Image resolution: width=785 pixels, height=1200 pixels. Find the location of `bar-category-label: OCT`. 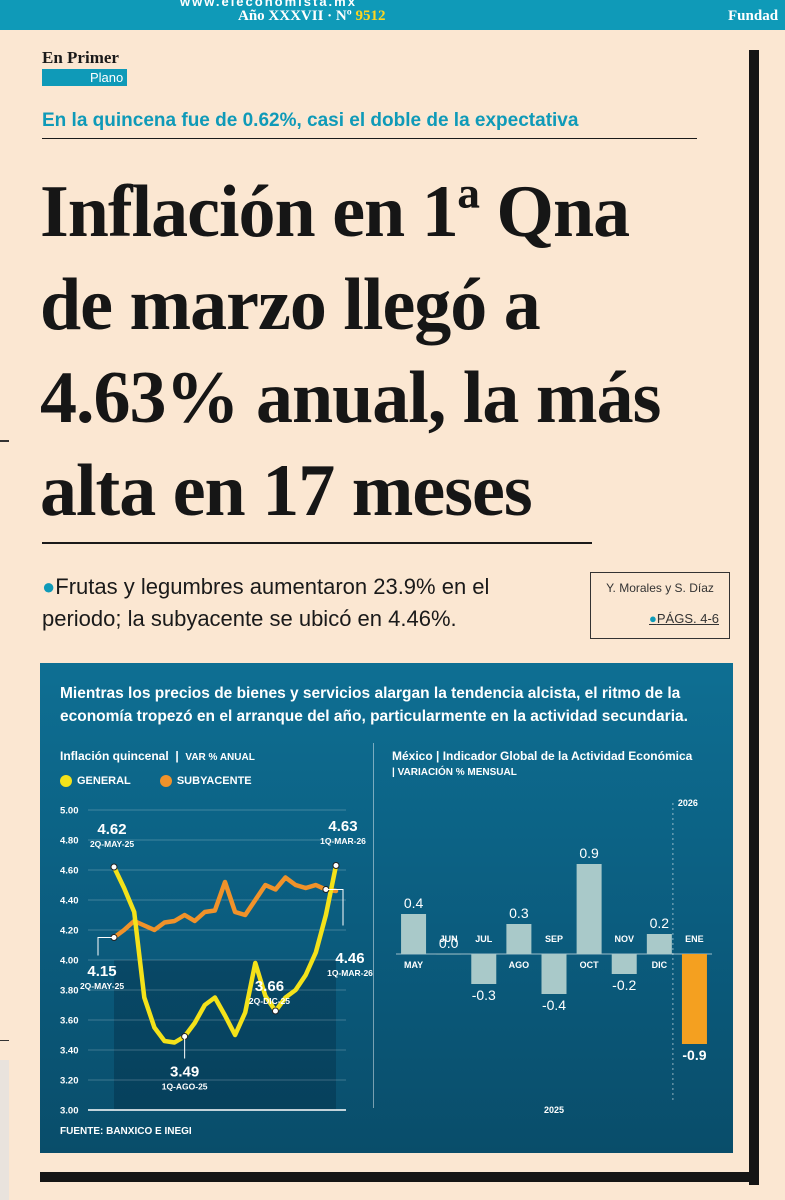

bar-category-label: OCT is located at coordinates (590, 965).